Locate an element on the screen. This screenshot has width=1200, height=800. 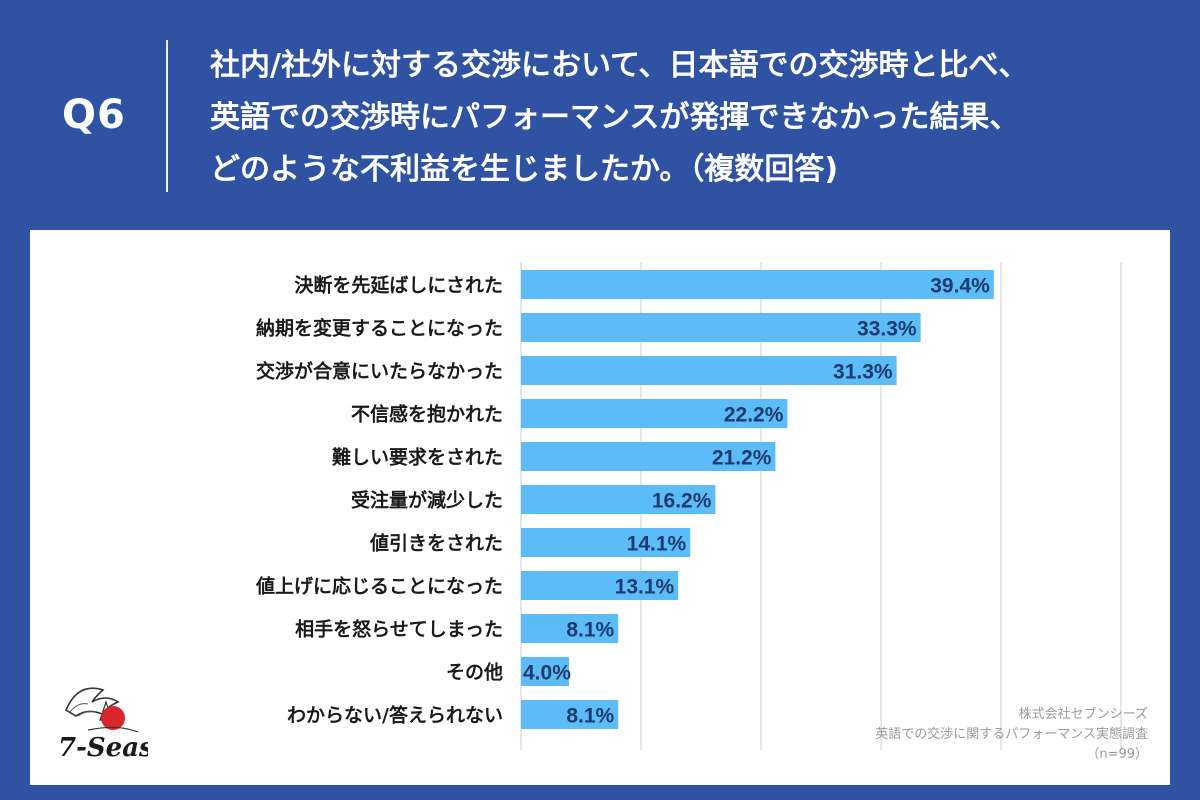
category-label: 決断を先延ばしにされた is located at coordinates (398, 285).